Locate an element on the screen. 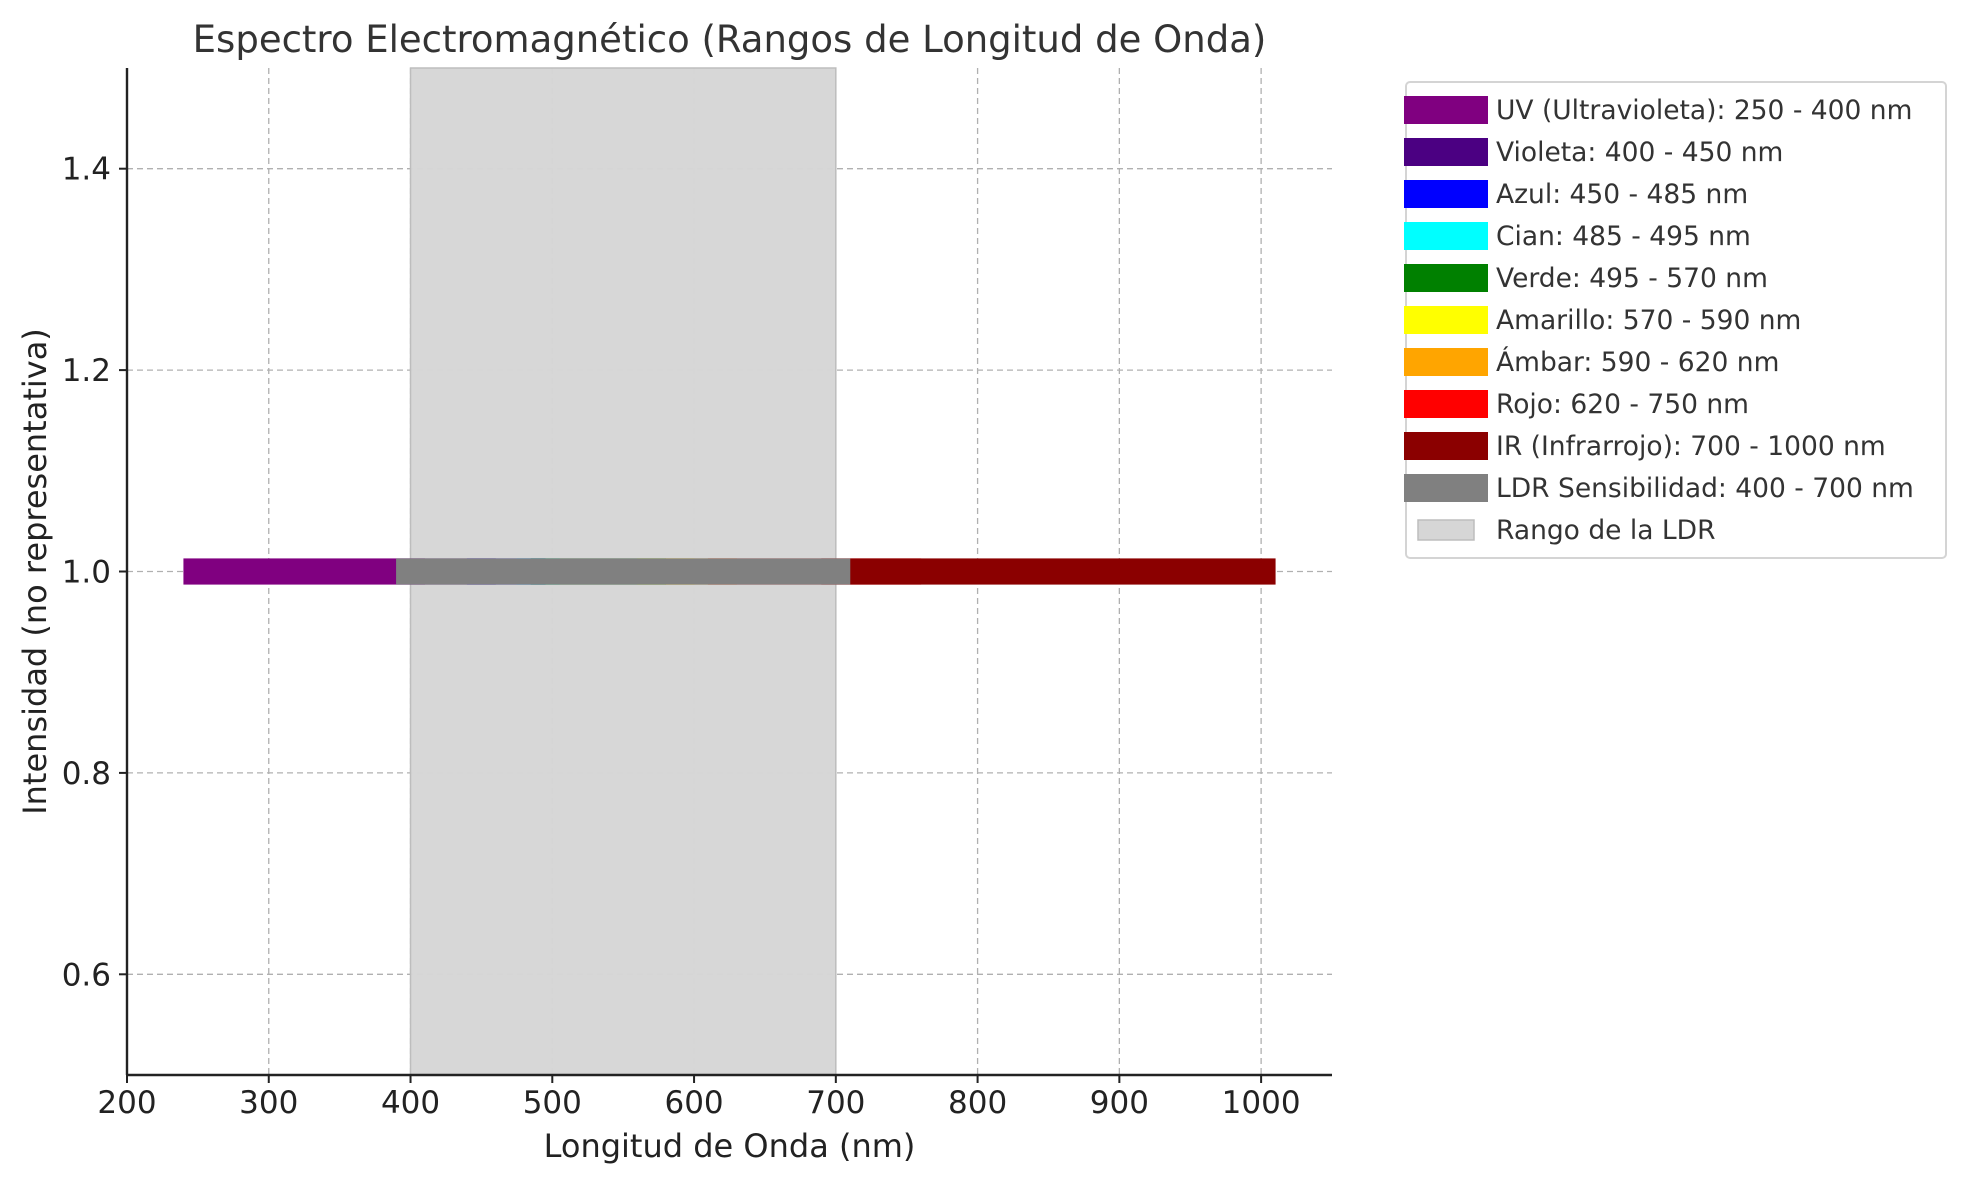 Image resolution: width=1962 pixels, height=1180 pixels. legend-label-2: Azul: 450 - 485 nm is located at coordinates (1622, 194).